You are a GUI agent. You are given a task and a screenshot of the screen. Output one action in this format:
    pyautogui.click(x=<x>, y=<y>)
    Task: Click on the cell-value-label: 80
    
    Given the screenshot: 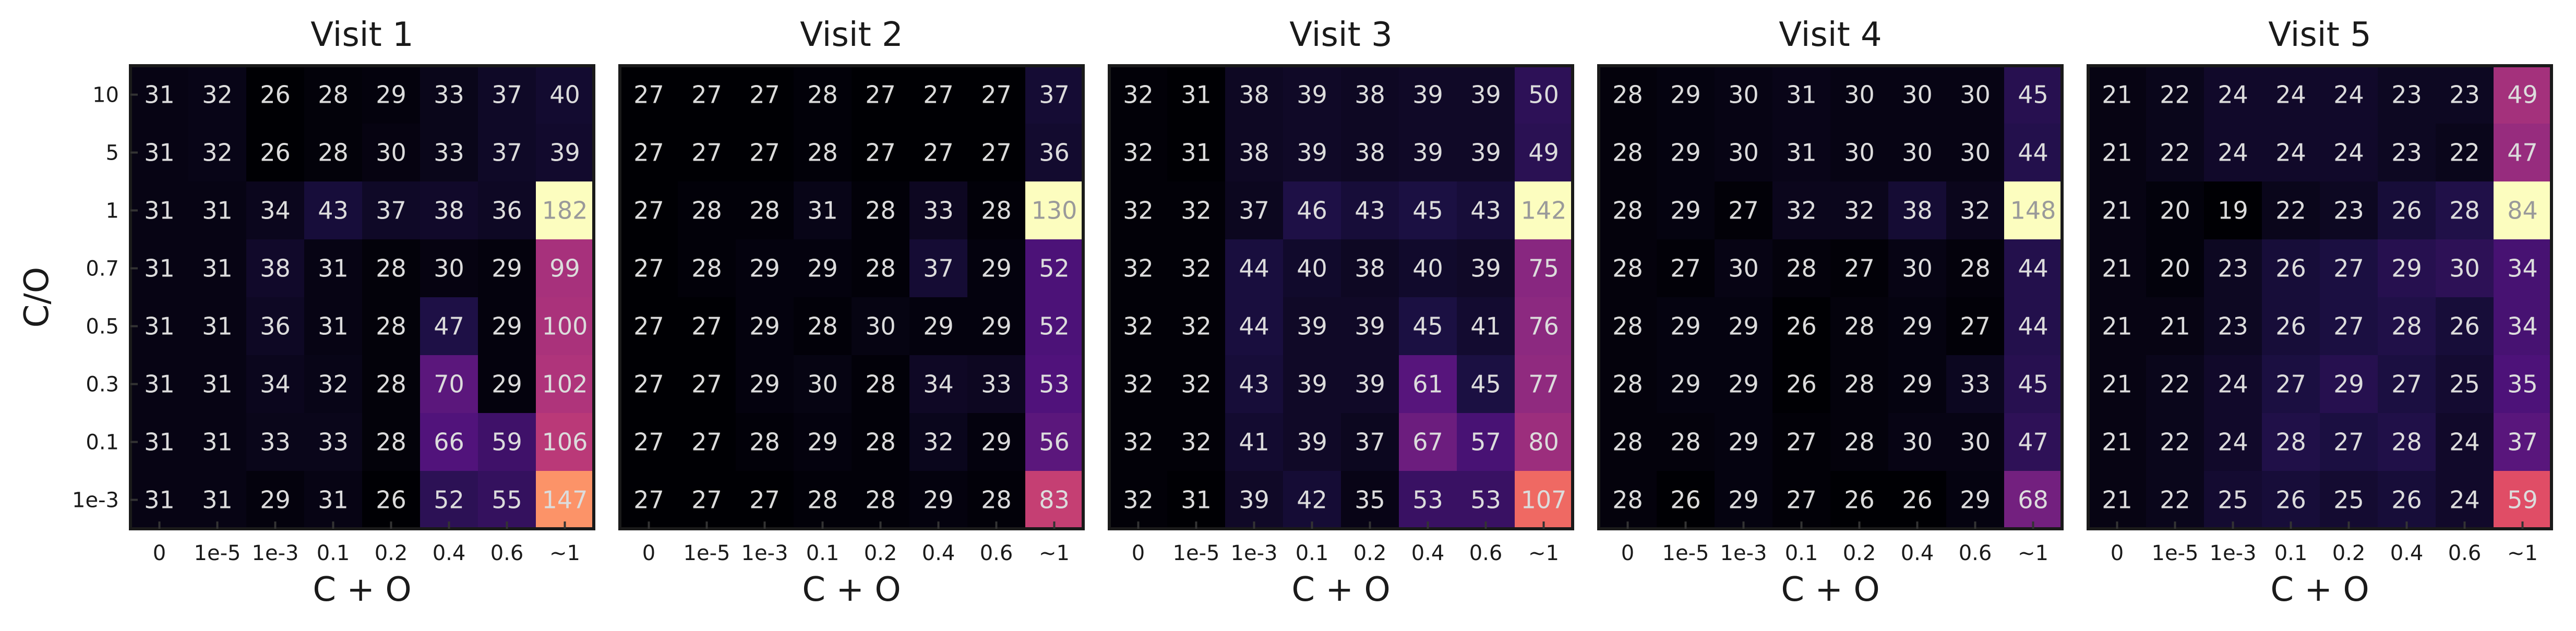 What is the action you would take?
    pyautogui.click(x=1543, y=442)
    